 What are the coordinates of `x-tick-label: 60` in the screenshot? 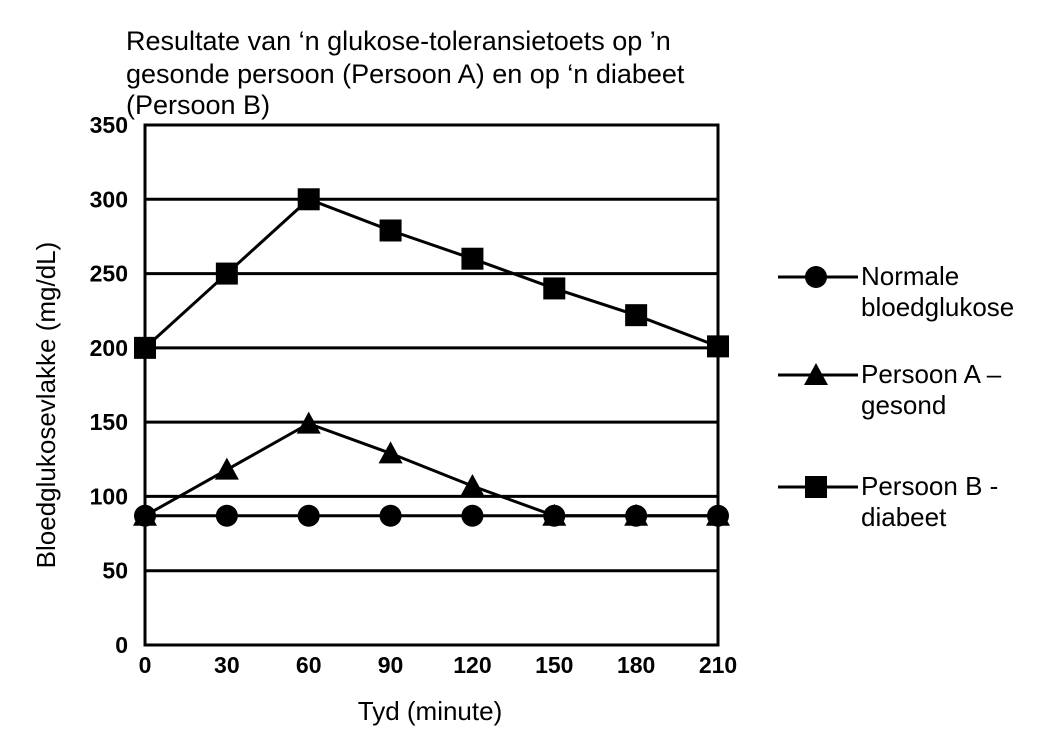 It's located at (309, 665).